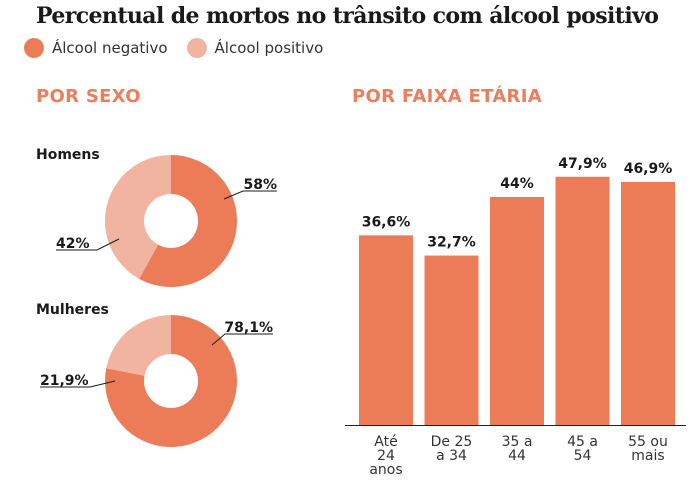  Describe the element at coordinates (260, 185) in the screenshot. I see `donut-label-0-0: 58%` at that location.